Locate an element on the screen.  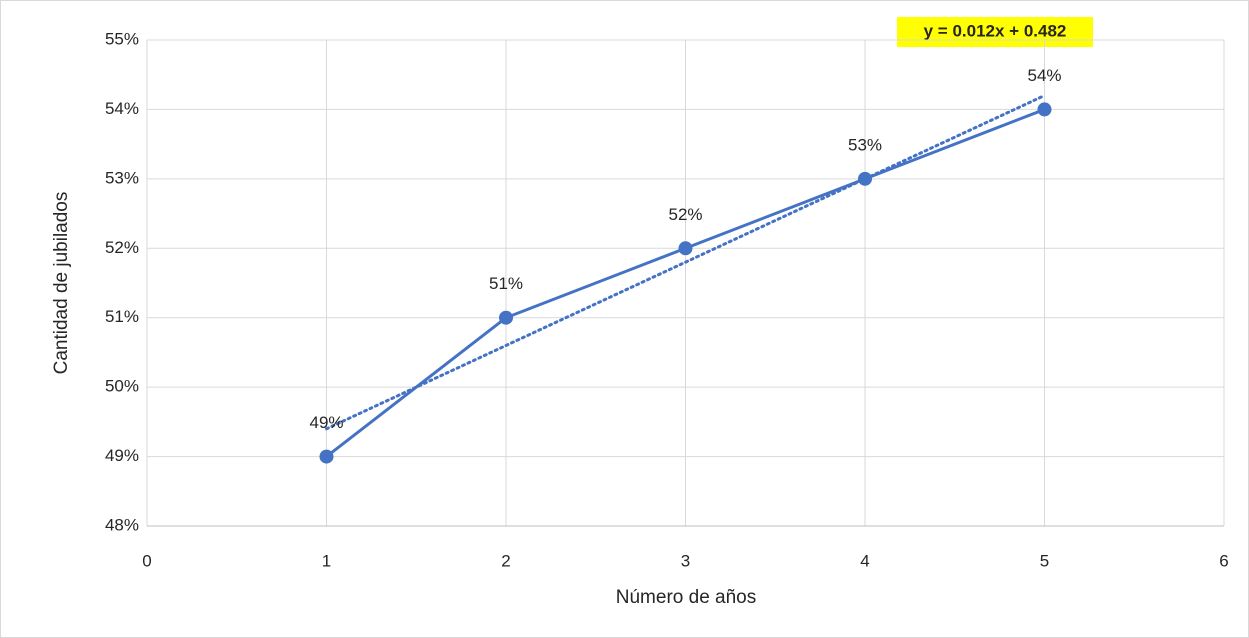
y-tick-label: 51% is located at coordinates (122, 316).